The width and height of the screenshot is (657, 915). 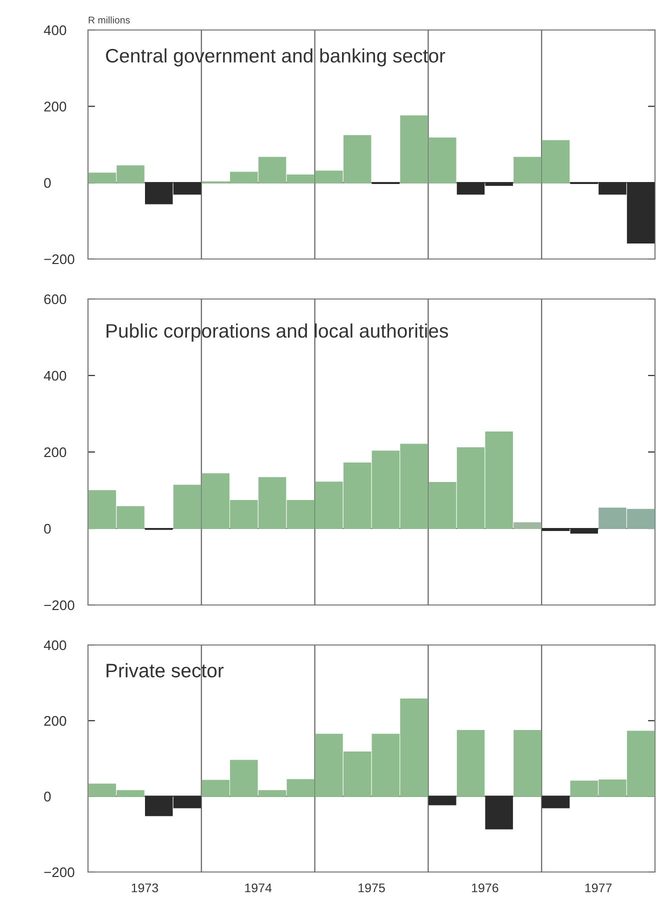 I want to click on y-tick-label: 600, so click(x=55, y=299).